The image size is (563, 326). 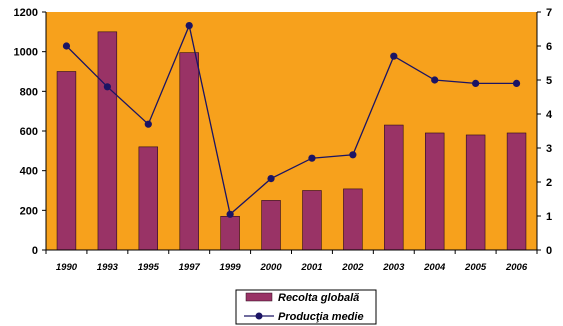 What do you see at coordinates (353, 155) in the screenshot?
I see `line-point-2002` at bounding box center [353, 155].